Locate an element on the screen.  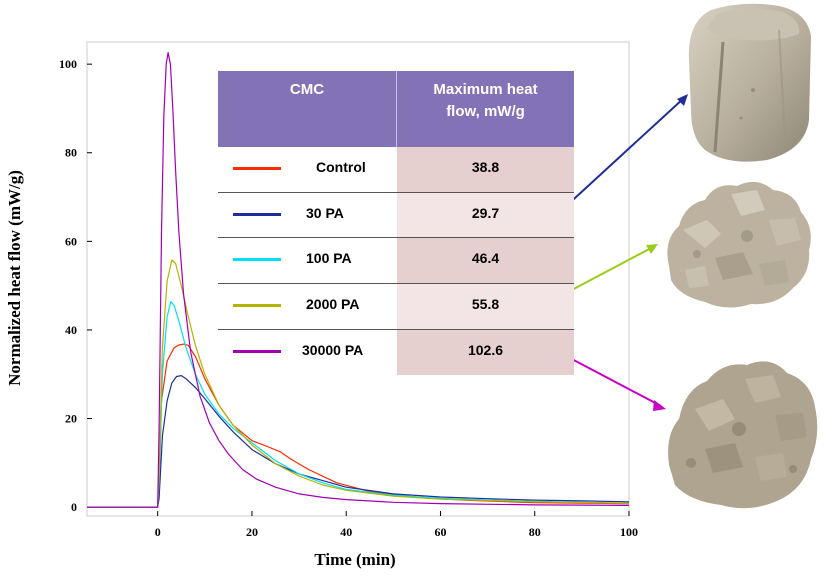
row-label-cell: 2000 PA is located at coordinates (307, 306).